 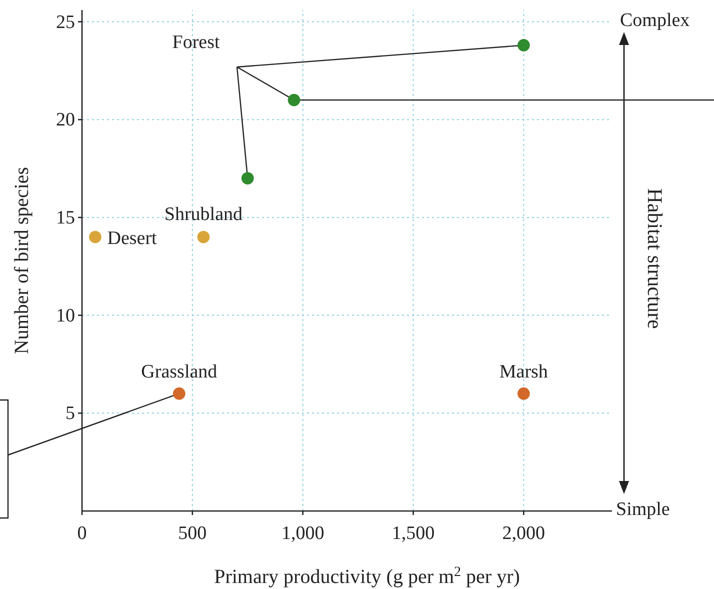 I want to click on text: Simple, so click(x=643, y=509).